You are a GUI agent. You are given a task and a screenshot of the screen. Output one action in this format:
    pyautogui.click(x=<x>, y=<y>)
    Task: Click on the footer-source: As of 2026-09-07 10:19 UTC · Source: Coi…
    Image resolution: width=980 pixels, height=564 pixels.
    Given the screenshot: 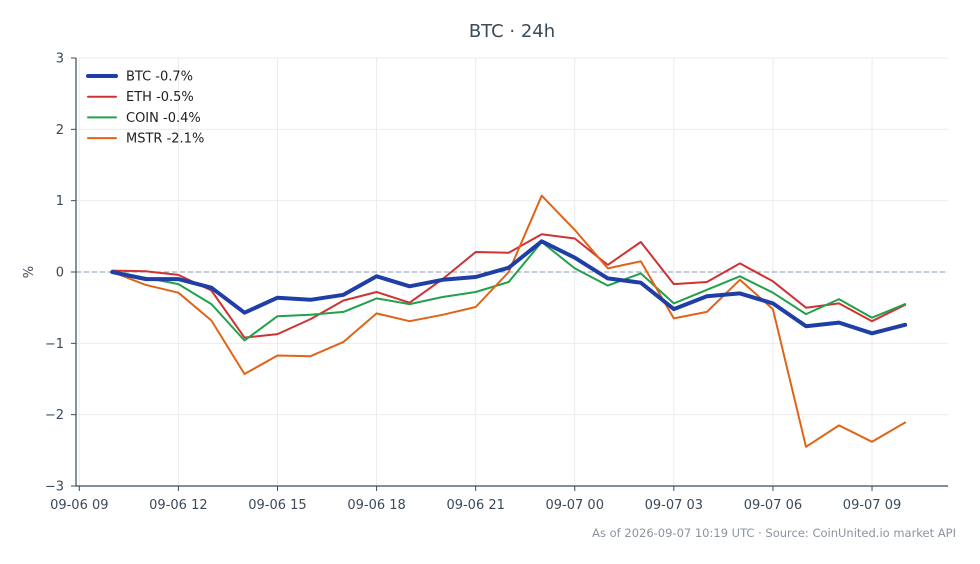 What is the action you would take?
    pyautogui.click(x=774, y=533)
    